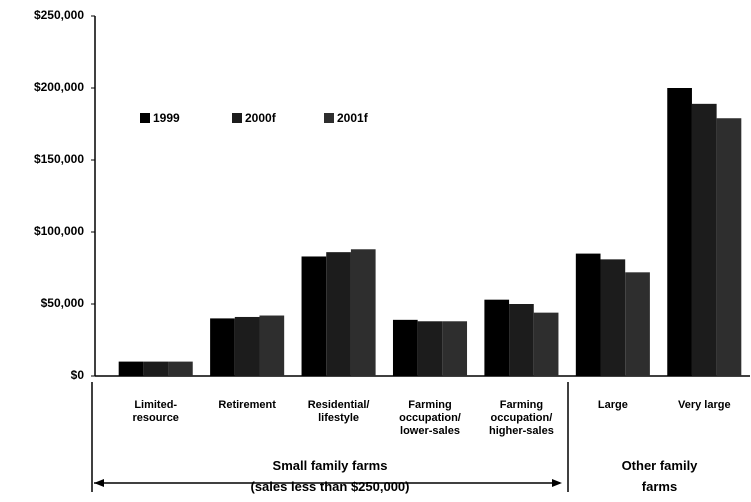  Describe the element at coordinates (261, 118) in the screenshot. I see `legend-label: 2000f` at that location.